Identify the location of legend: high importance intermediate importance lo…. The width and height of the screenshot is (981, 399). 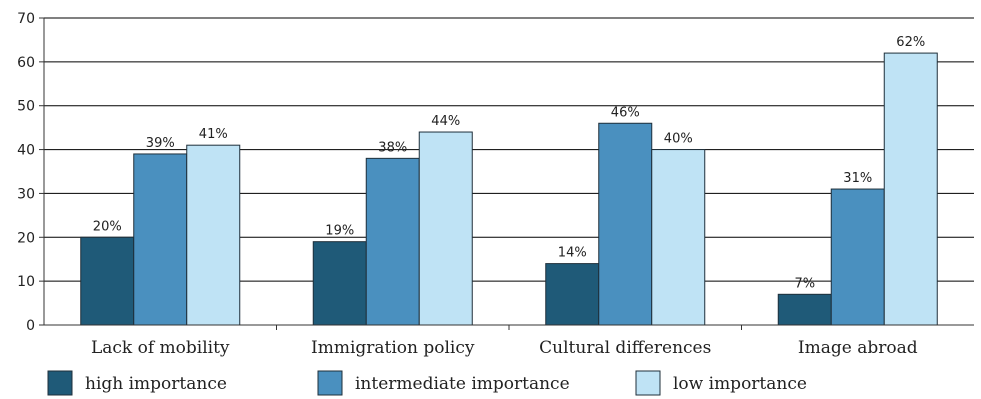
(427, 383).